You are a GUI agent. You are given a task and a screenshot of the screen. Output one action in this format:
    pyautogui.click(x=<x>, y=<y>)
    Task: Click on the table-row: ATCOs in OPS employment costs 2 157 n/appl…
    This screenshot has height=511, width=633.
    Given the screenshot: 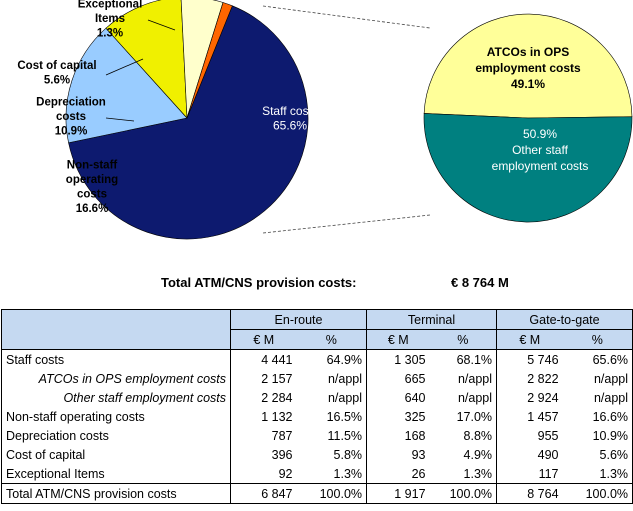 What is the action you would take?
    pyautogui.click(x=317, y=378)
    